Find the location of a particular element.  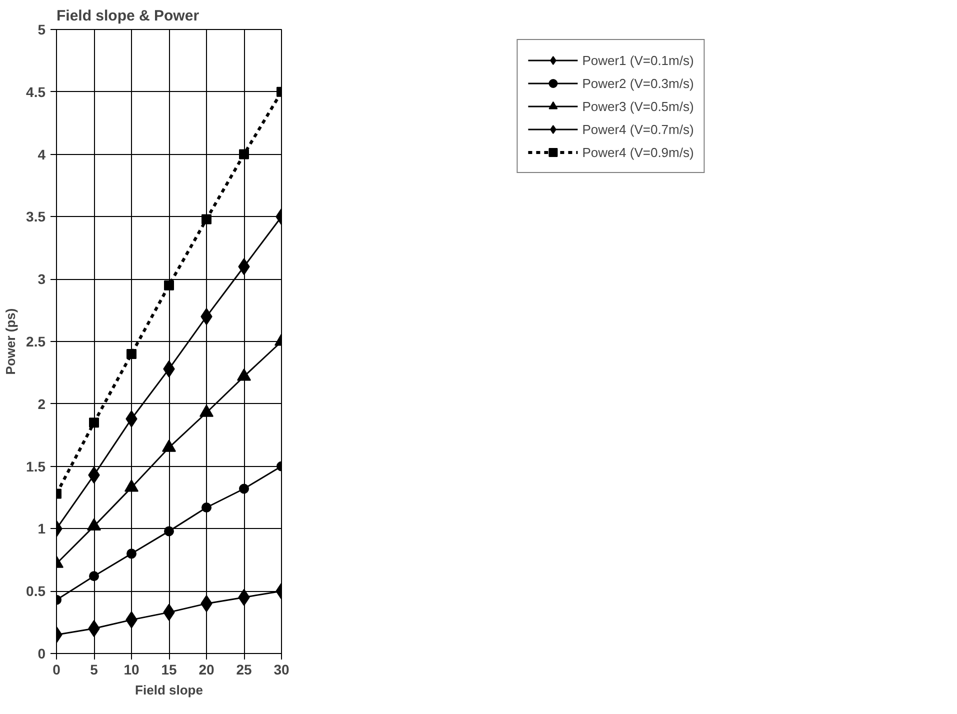

y-tick-label: 0.5 is located at coordinates (36, 591).